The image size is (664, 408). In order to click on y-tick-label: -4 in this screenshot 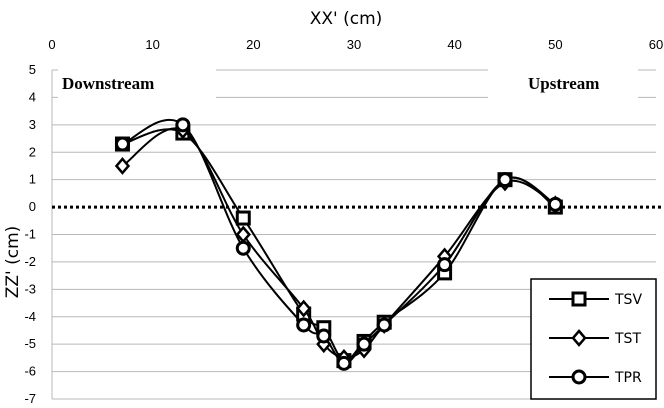, I will do `click(30, 316)`.